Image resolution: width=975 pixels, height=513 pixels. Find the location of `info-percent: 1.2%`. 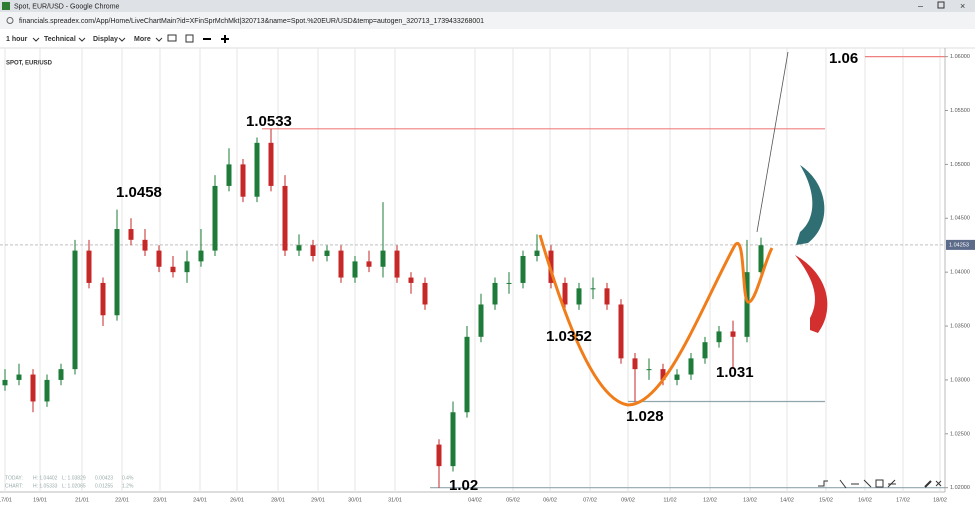

info-percent: 1.2% is located at coordinates (128, 486).